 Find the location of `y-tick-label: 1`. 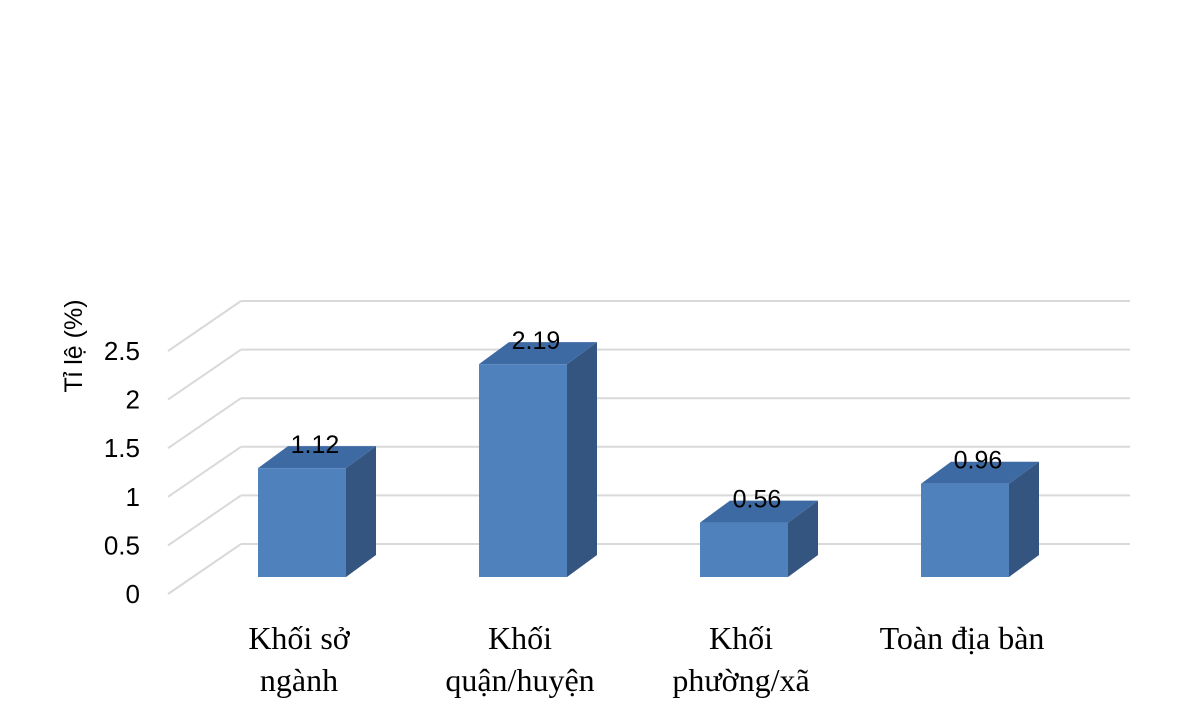

y-tick-label: 1 is located at coordinates (133, 497).